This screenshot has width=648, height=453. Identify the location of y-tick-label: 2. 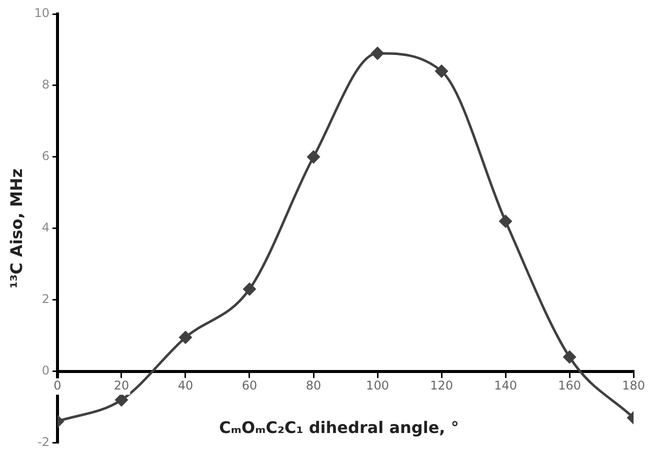
(46, 299).